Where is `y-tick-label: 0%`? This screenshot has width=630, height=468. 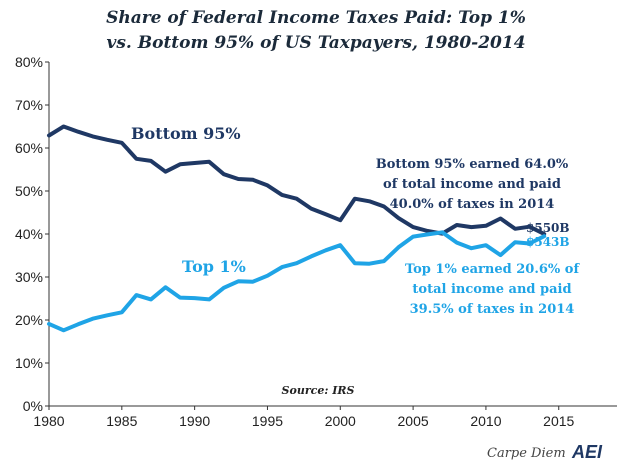
y-tick-label: 0% is located at coordinates (33, 406).